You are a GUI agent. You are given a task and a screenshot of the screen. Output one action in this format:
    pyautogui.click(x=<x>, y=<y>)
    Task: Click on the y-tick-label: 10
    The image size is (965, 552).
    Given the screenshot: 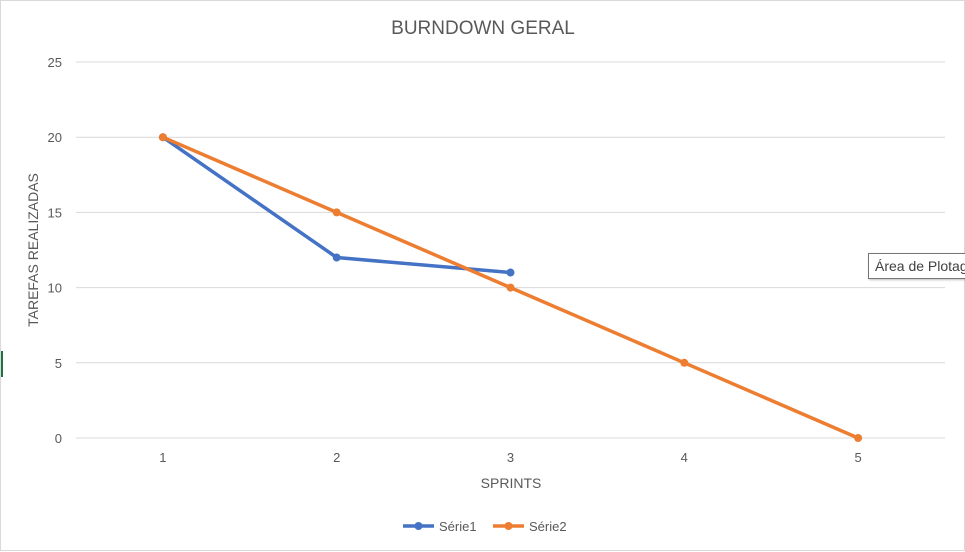 What is the action you would take?
    pyautogui.click(x=55, y=288)
    